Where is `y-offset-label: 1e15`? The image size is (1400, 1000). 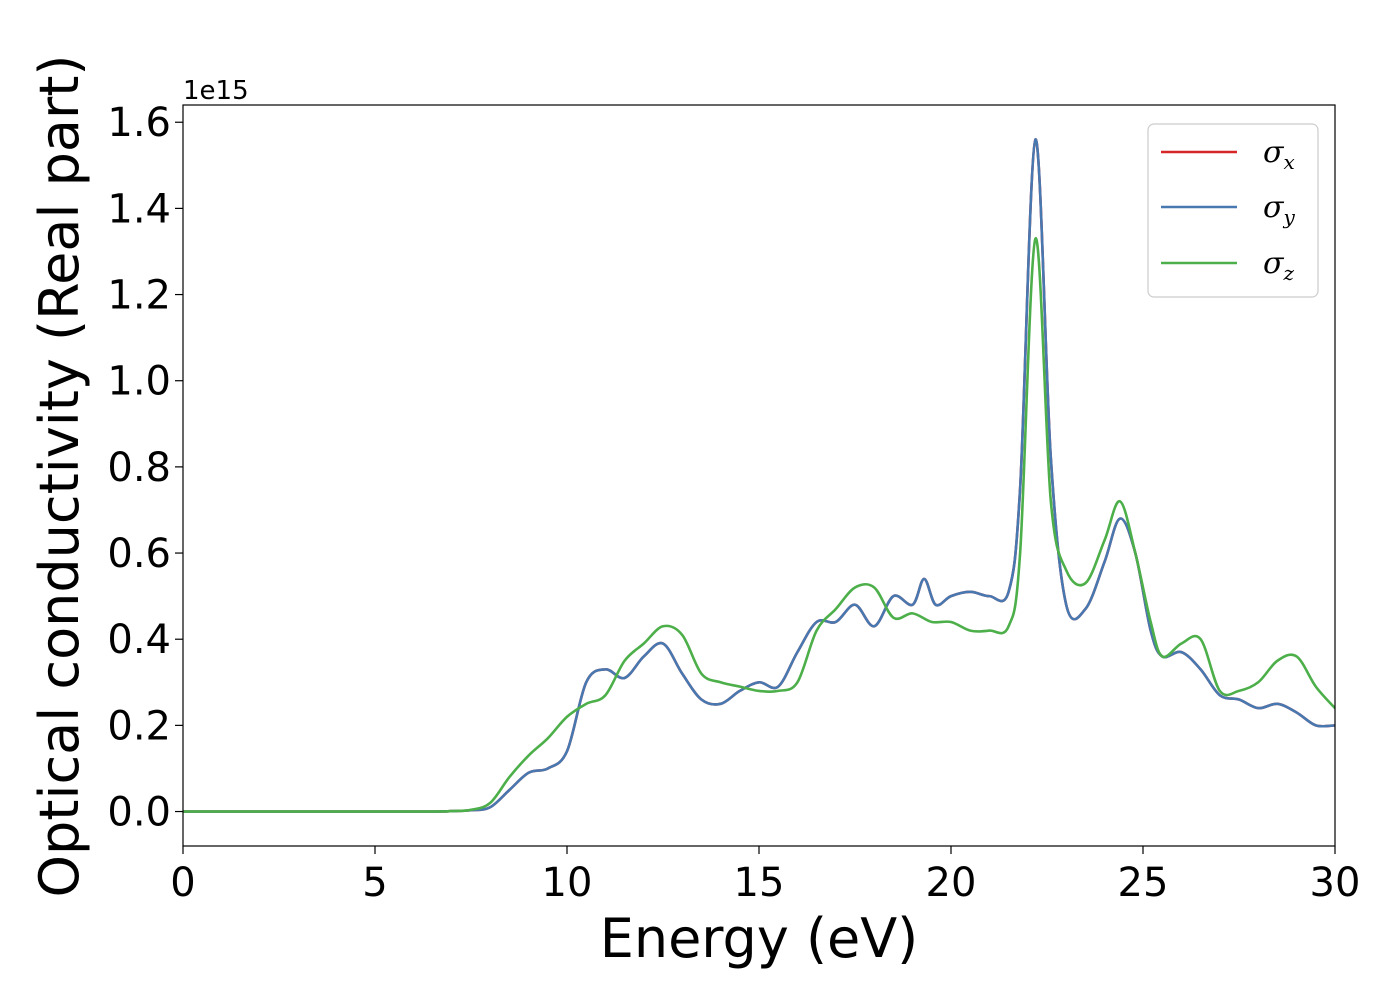 y-offset-label: 1e15 is located at coordinates (216, 91).